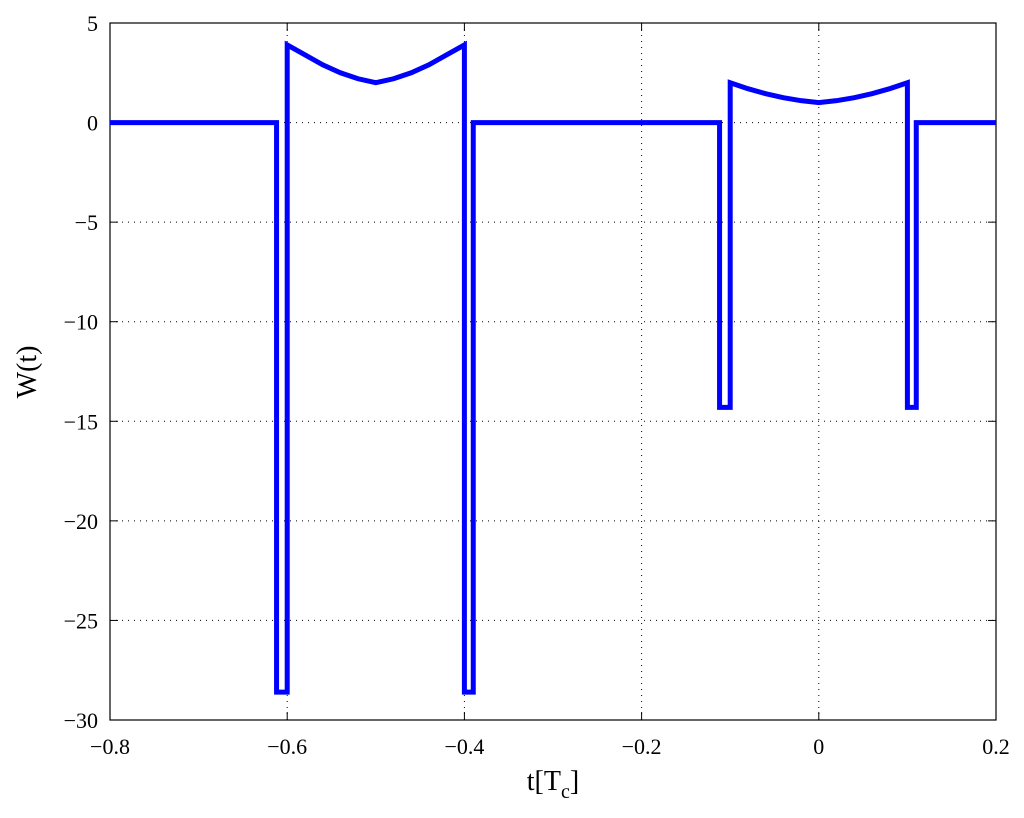 This screenshot has height=818, width=1024. I want to click on x-tick-label: −0.2, so click(642, 746).